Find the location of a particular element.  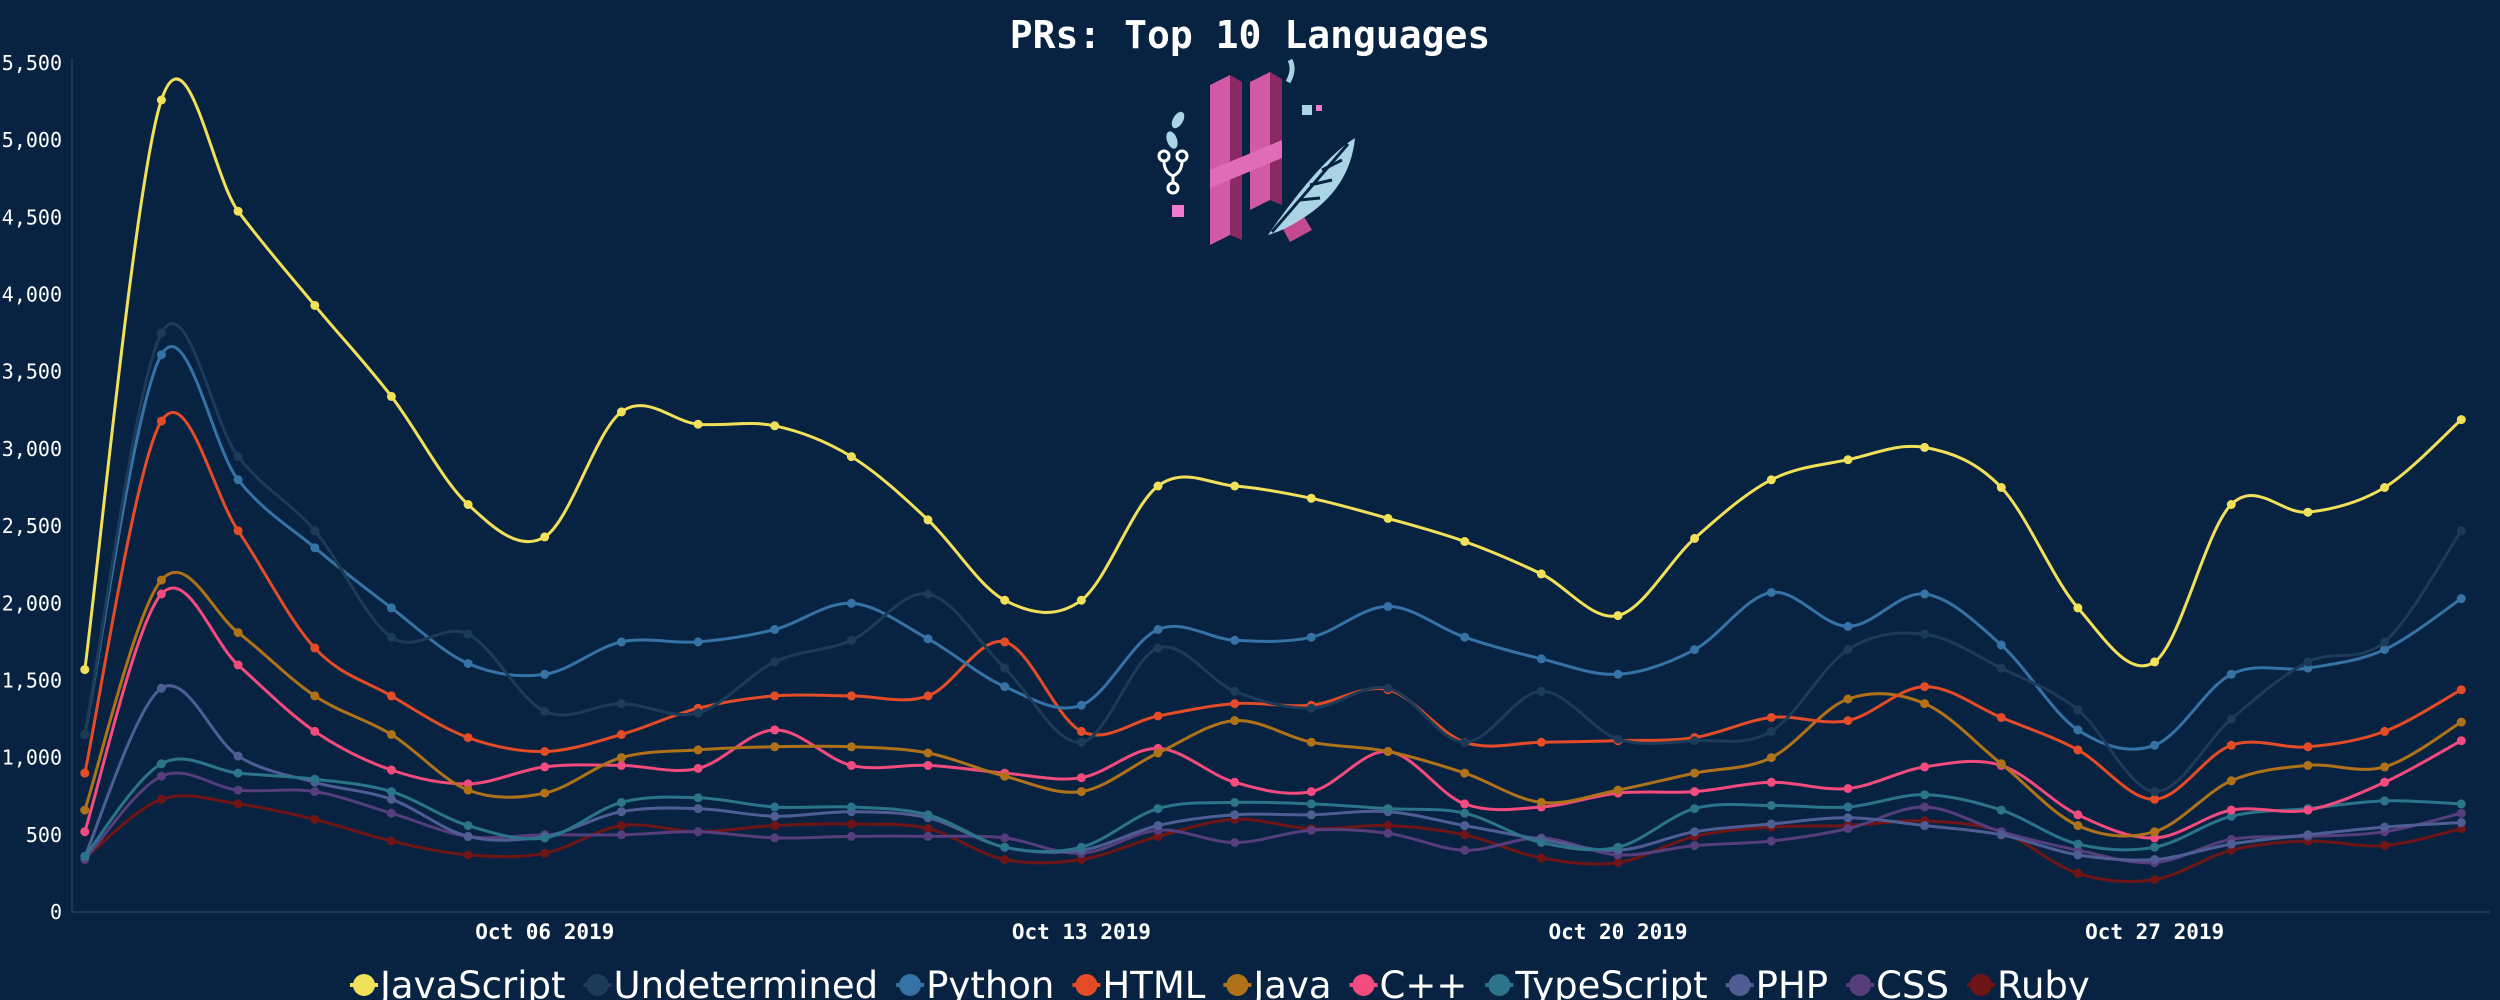

legend-item-html: HTML is located at coordinates (1139, 982).